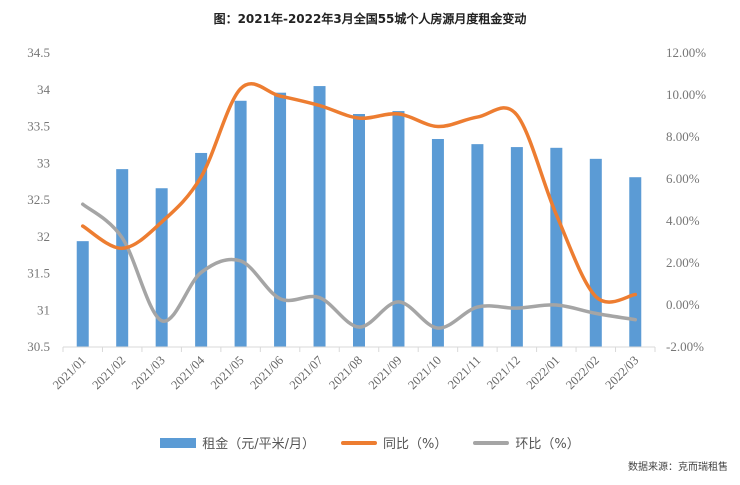 This screenshot has height=485, width=740. Describe the element at coordinates (491, 442) in the screenshot. I see `legend-swatch-mom` at that location.